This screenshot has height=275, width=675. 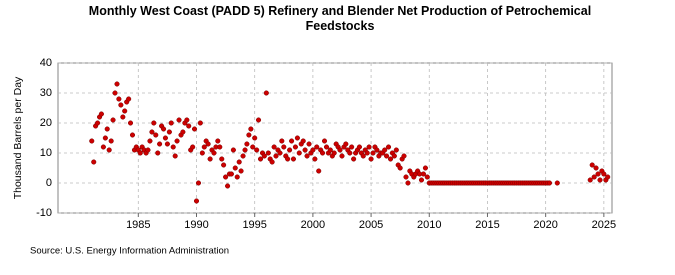 What do you see at coordinates (487, 225) in the screenshot?
I see `x-tick-label: 2015` at bounding box center [487, 225].